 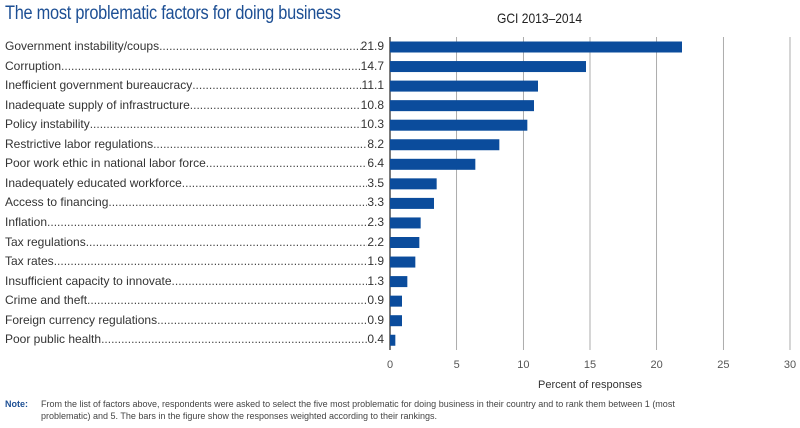 I want to click on factor-row: Inadequately educated workforce 3.5, so click(x=194, y=184).